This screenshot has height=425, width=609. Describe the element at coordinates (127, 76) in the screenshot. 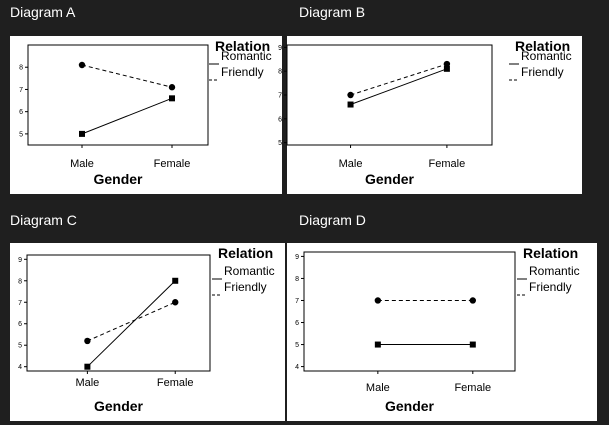

I see `diagram-a-series-friendly-line` at that location.